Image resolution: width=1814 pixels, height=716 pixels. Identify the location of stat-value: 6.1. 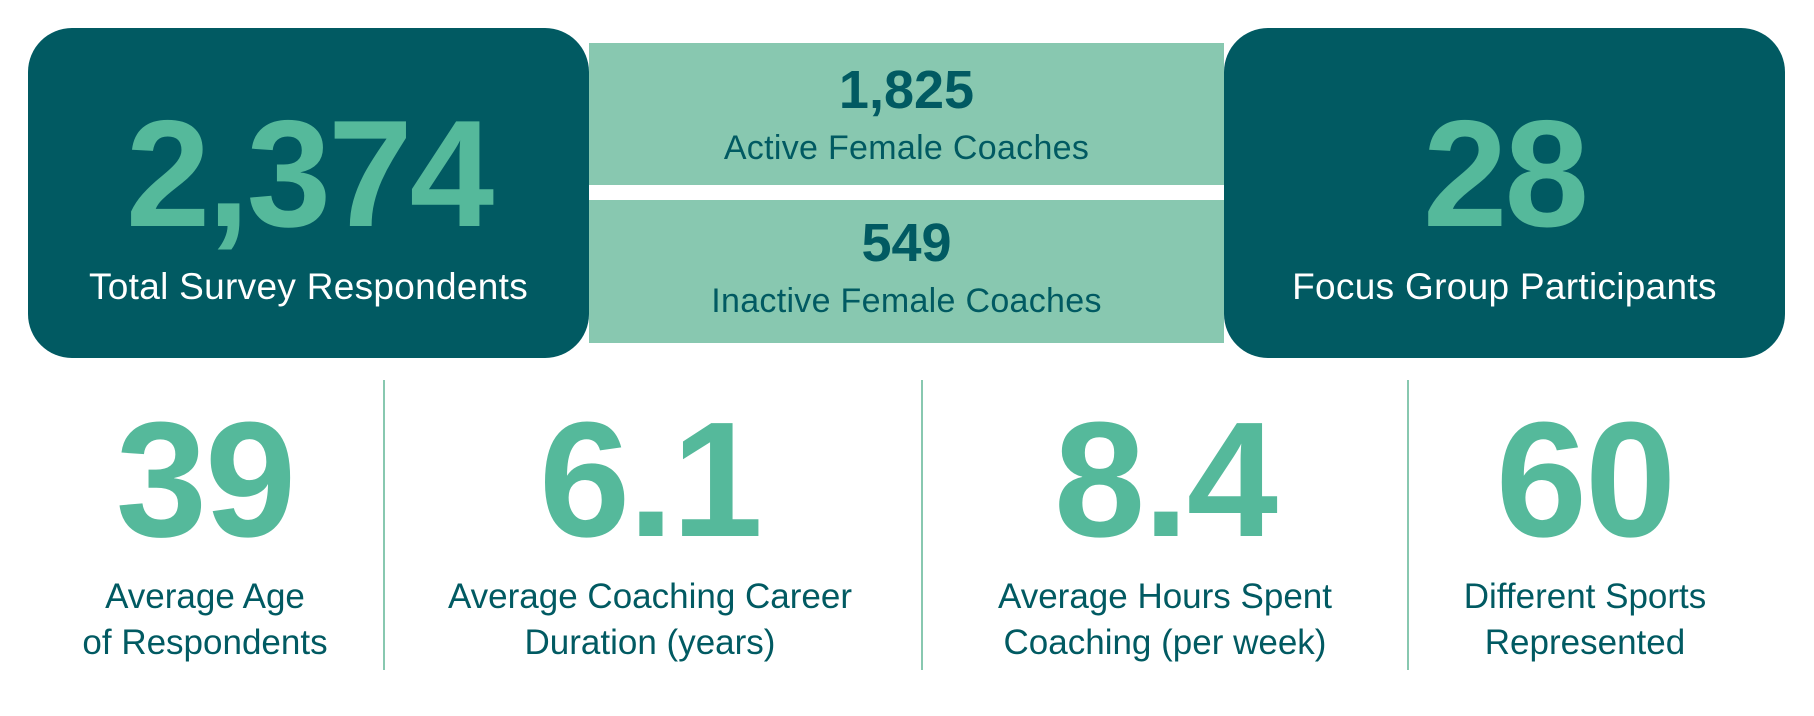
(651, 479).